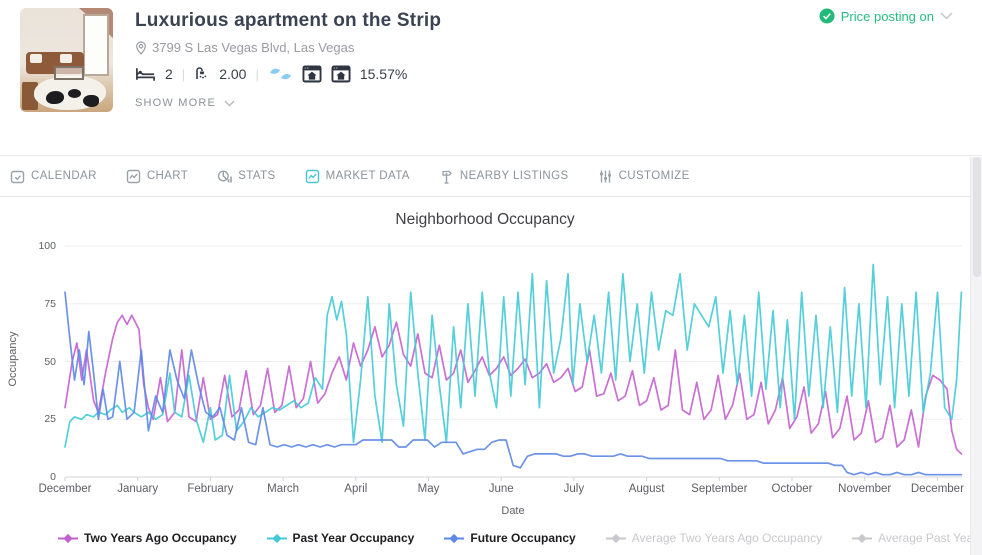 This screenshot has height=555, width=982. Describe the element at coordinates (233, 74) in the screenshot. I see `baths-count: 2.00` at that location.